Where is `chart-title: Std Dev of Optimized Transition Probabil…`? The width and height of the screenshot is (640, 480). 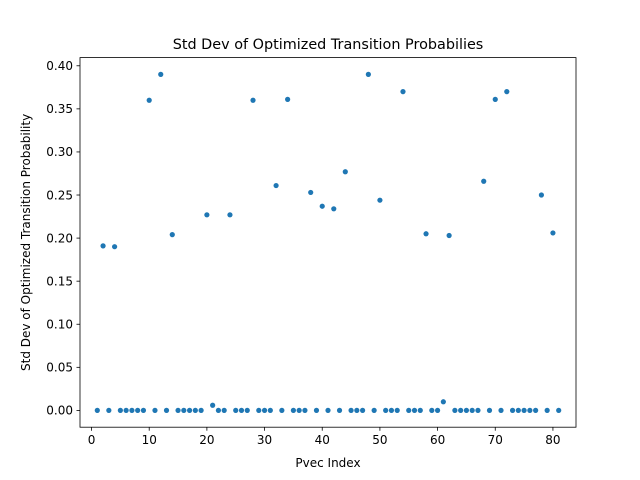
chart-title: Std Dev of Optimized Transition Probabil… is located at coordinates (328, 45).